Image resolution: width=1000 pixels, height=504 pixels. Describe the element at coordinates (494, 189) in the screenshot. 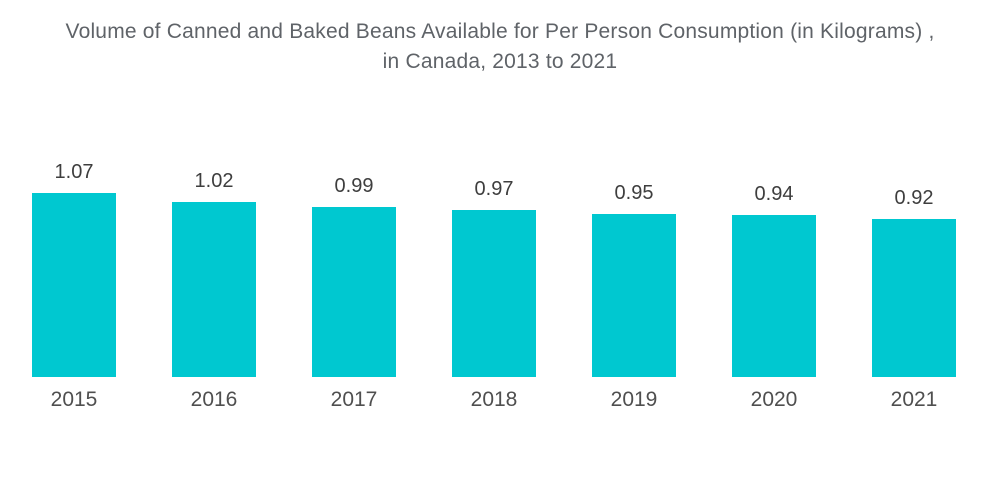

I see `bar-value-label: 0.97` at that location.